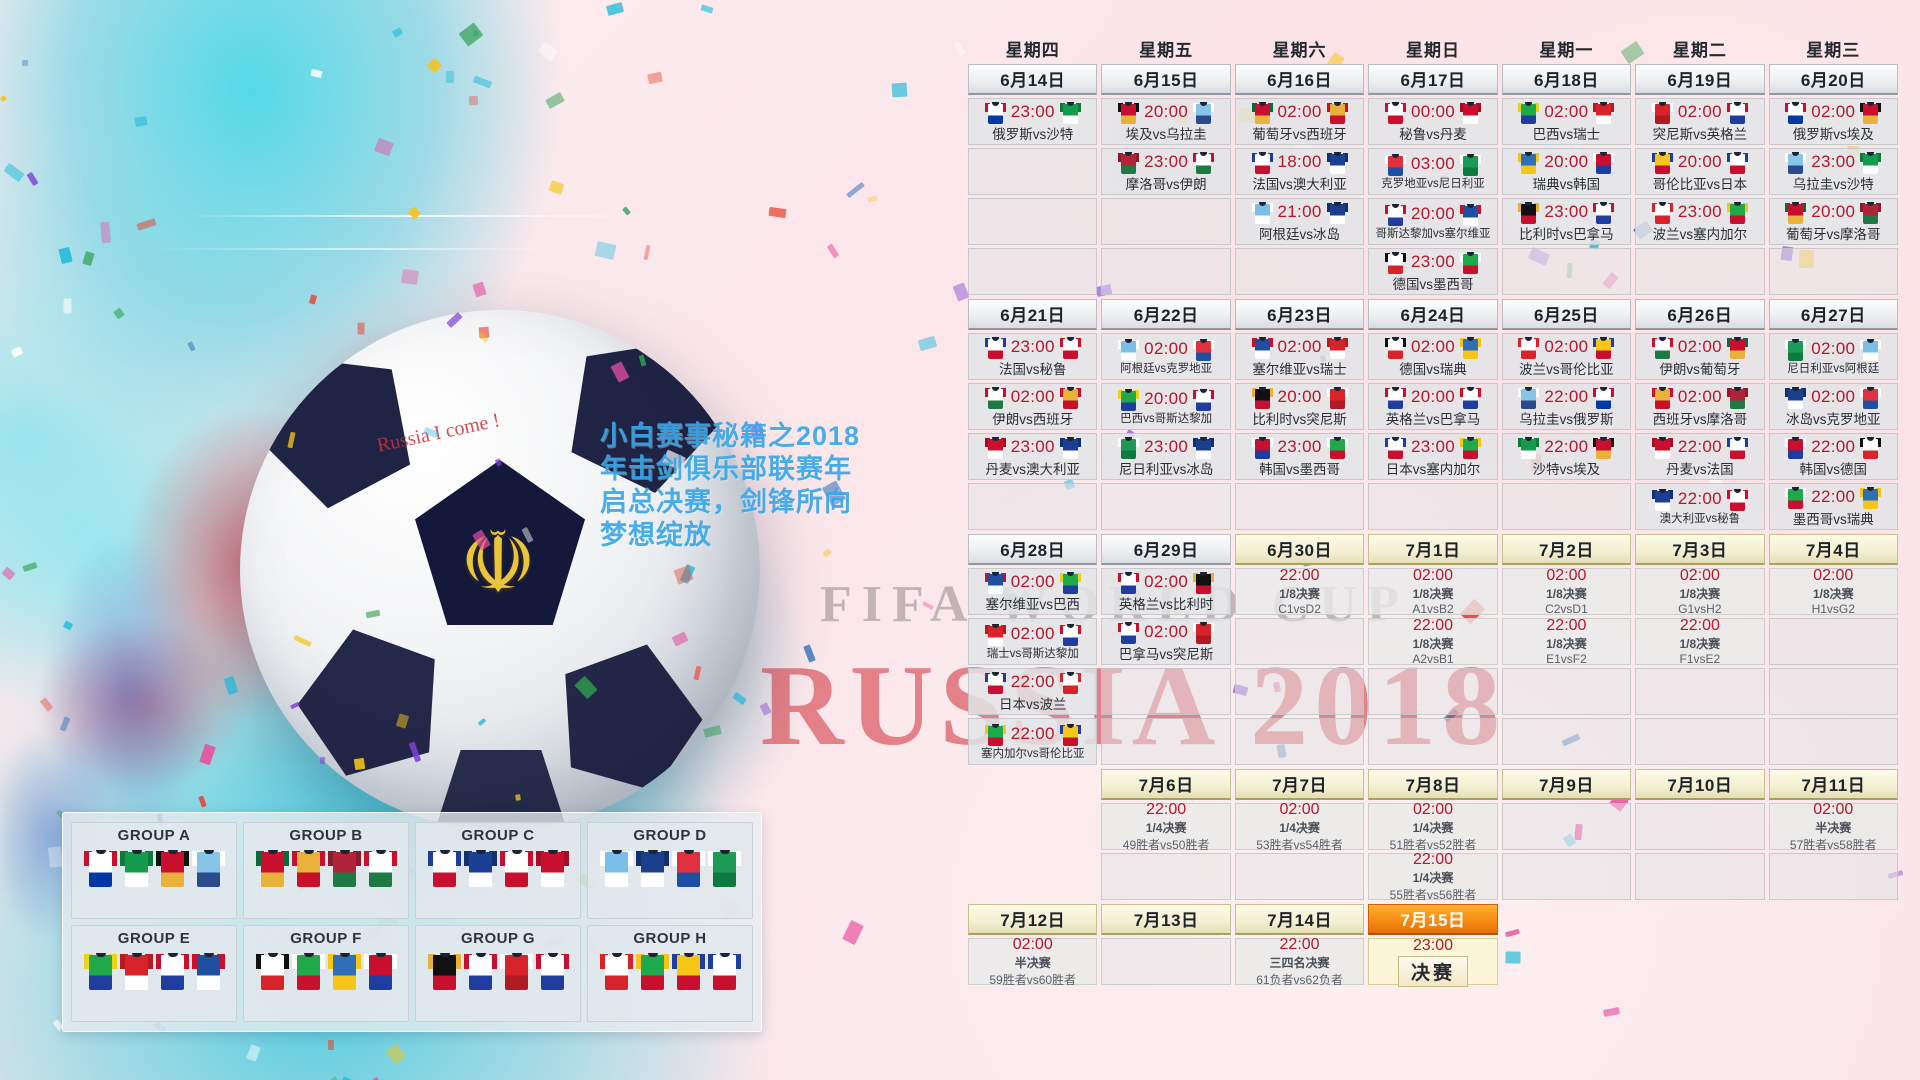 The width and height of the screenshot is (1920, 1080). I want to click on knockout-match-cell: 02:00 1/4决赛 51胜者vs52胜者, so click(1433, 826).